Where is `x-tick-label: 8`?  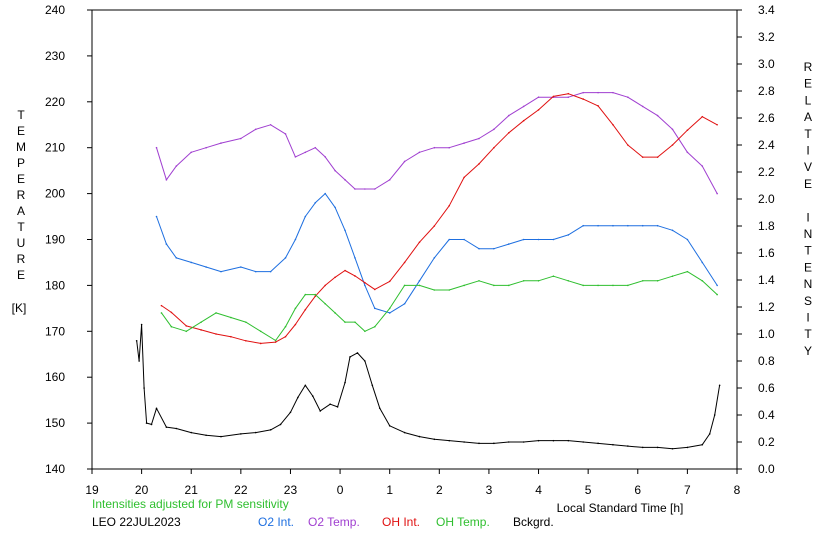
x-tick-label: 8 is located at coordinates (737, 490).